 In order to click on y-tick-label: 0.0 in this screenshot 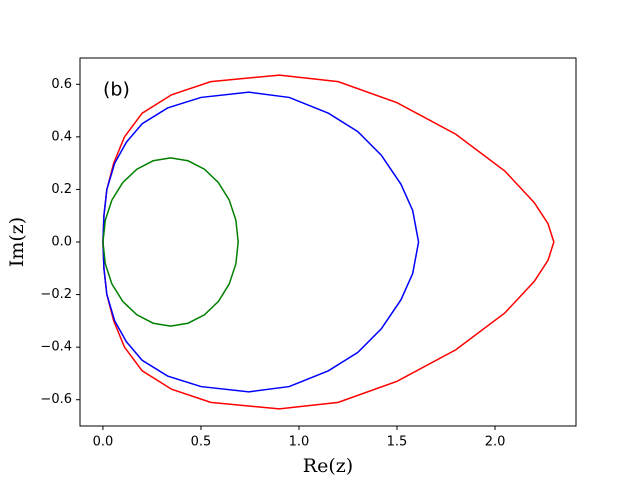, I will do `click(61, 242)`.